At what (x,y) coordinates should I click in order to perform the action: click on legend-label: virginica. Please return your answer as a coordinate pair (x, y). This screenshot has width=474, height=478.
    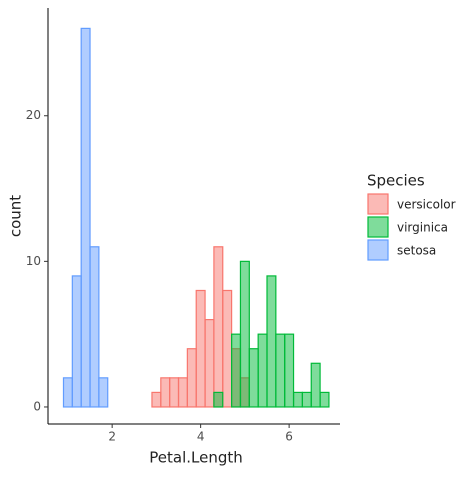
    Looking at the image, I should click on (422, 228).